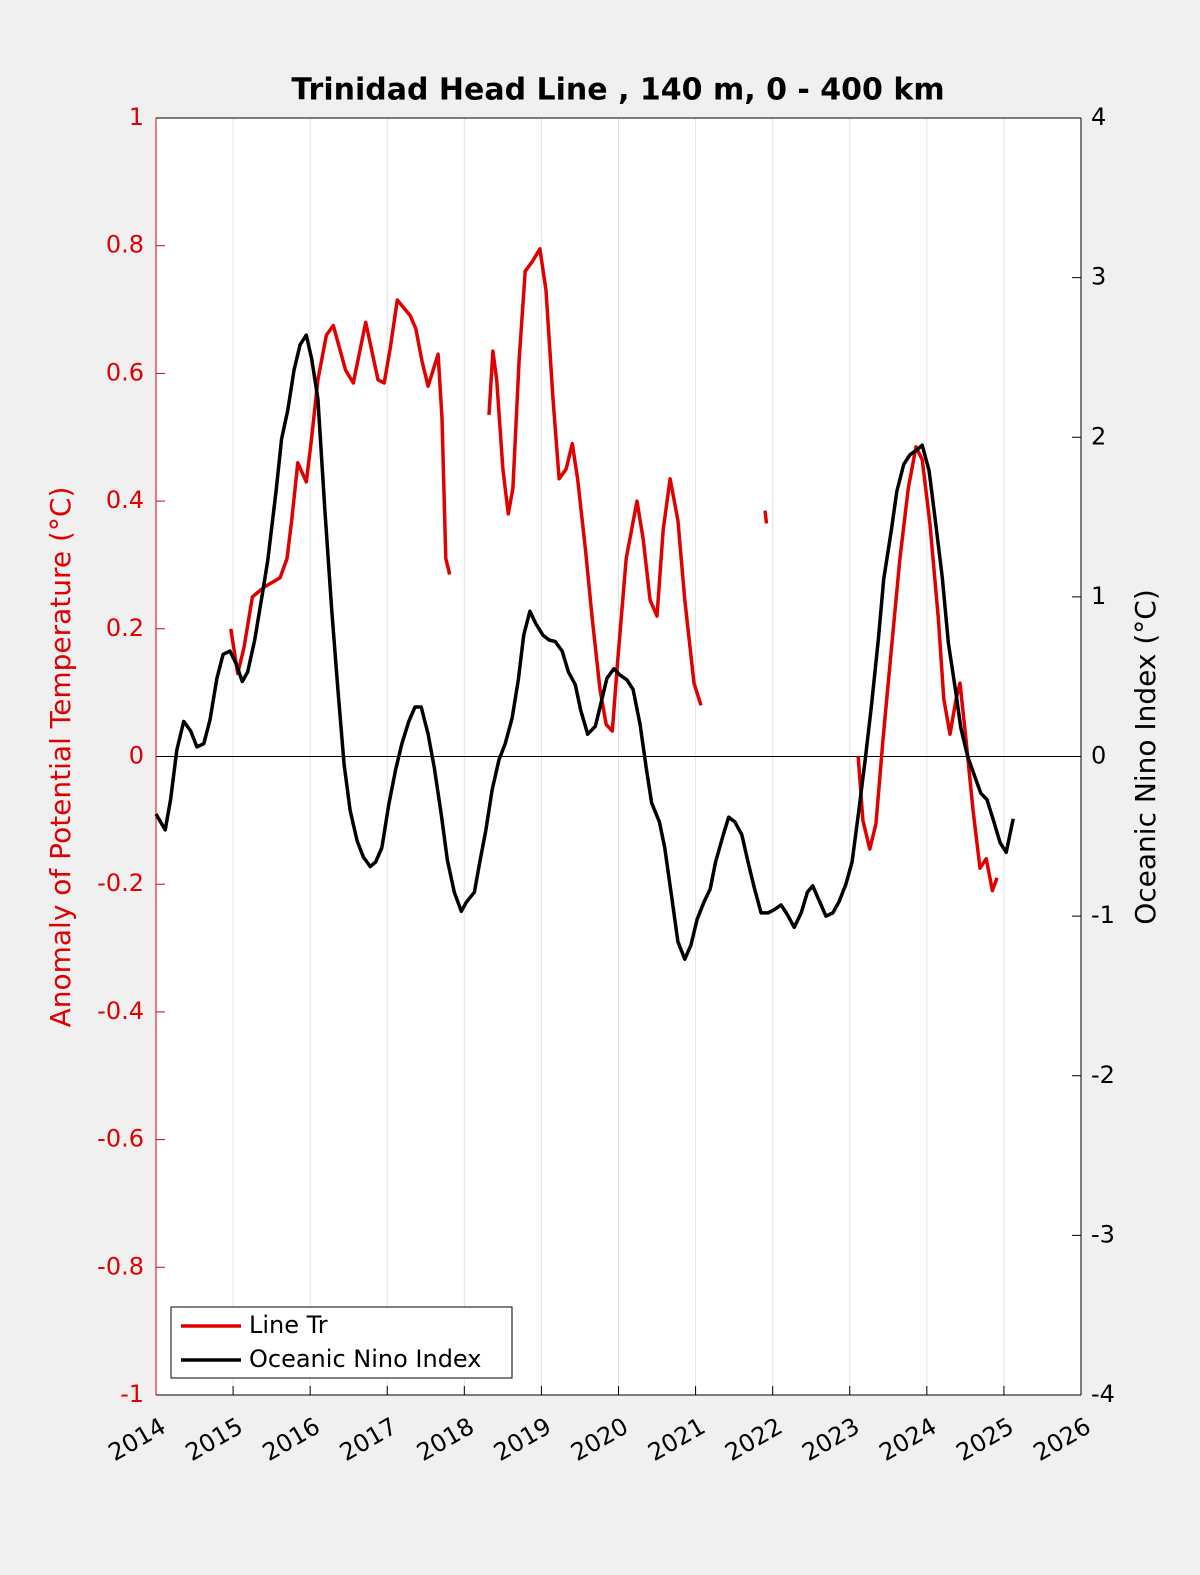 This screenshot has width=1200, height=1575. What do you see at coordinates (368, 1439) in the screenshot?
I see `x-tick-label: 2017` at bounding box center [368, 1439].